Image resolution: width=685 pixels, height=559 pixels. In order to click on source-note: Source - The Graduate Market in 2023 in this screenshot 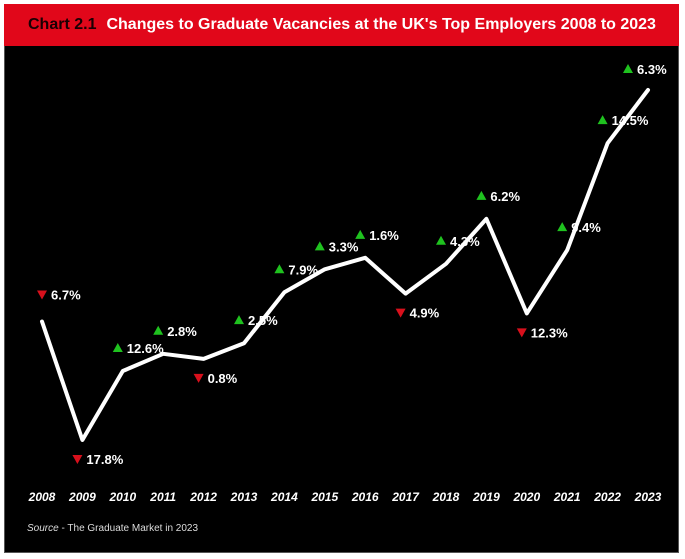, I will do `click(112, 528)`.